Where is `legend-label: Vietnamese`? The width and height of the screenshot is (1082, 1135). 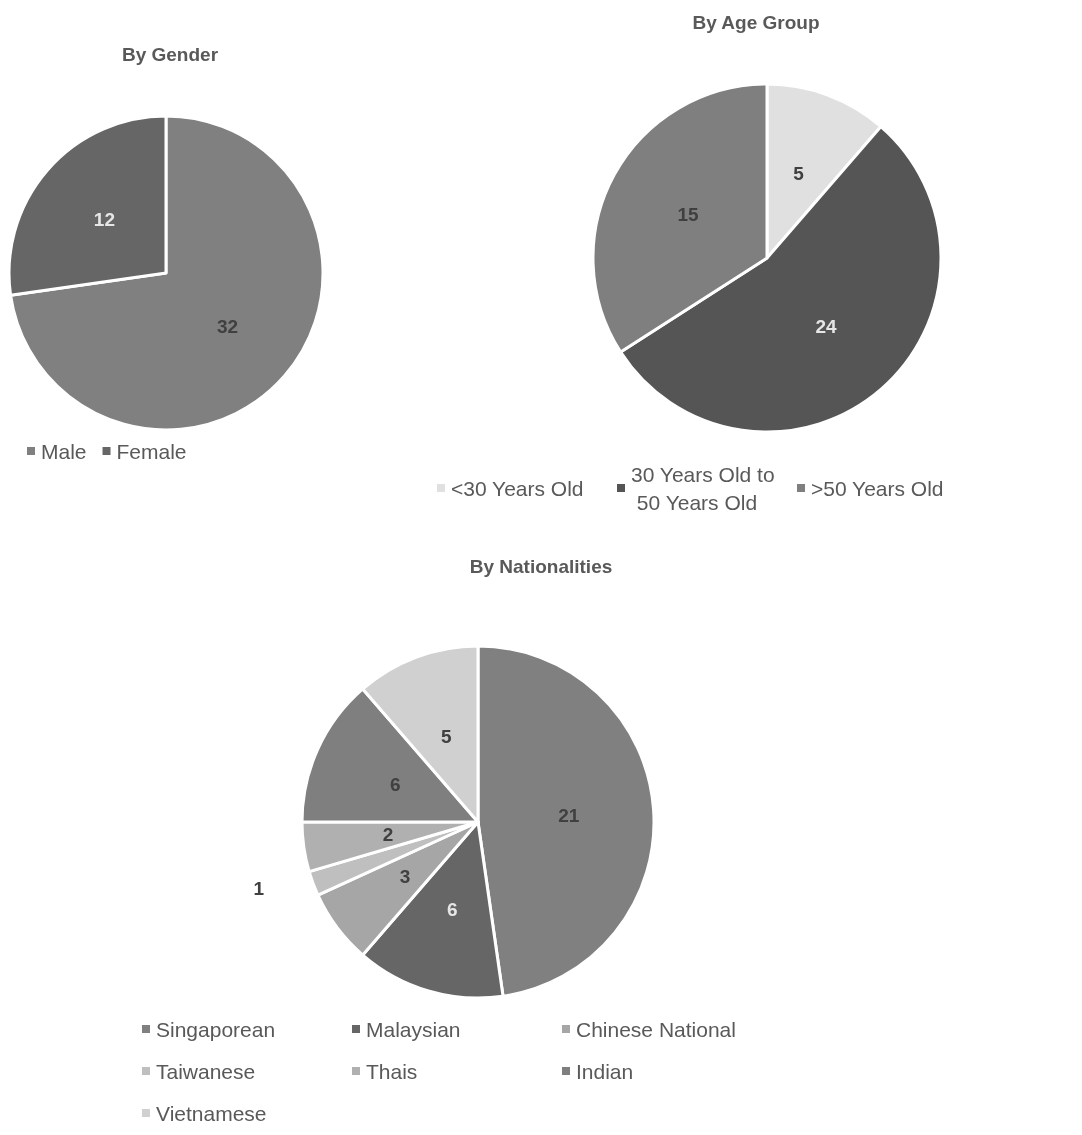 legend-label: Vietnamese is located at coordinates (211, 1113).